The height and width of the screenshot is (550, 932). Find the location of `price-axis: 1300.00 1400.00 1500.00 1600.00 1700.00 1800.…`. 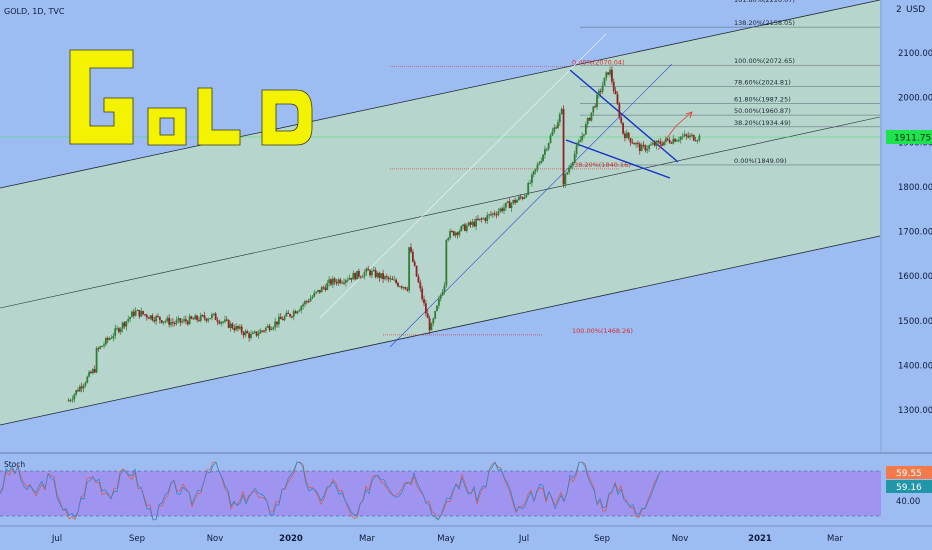

price-axis: 1300.00 1400.00 1500.00 1600.00 1700.00 1800.… is located at coordinates (906, 226).